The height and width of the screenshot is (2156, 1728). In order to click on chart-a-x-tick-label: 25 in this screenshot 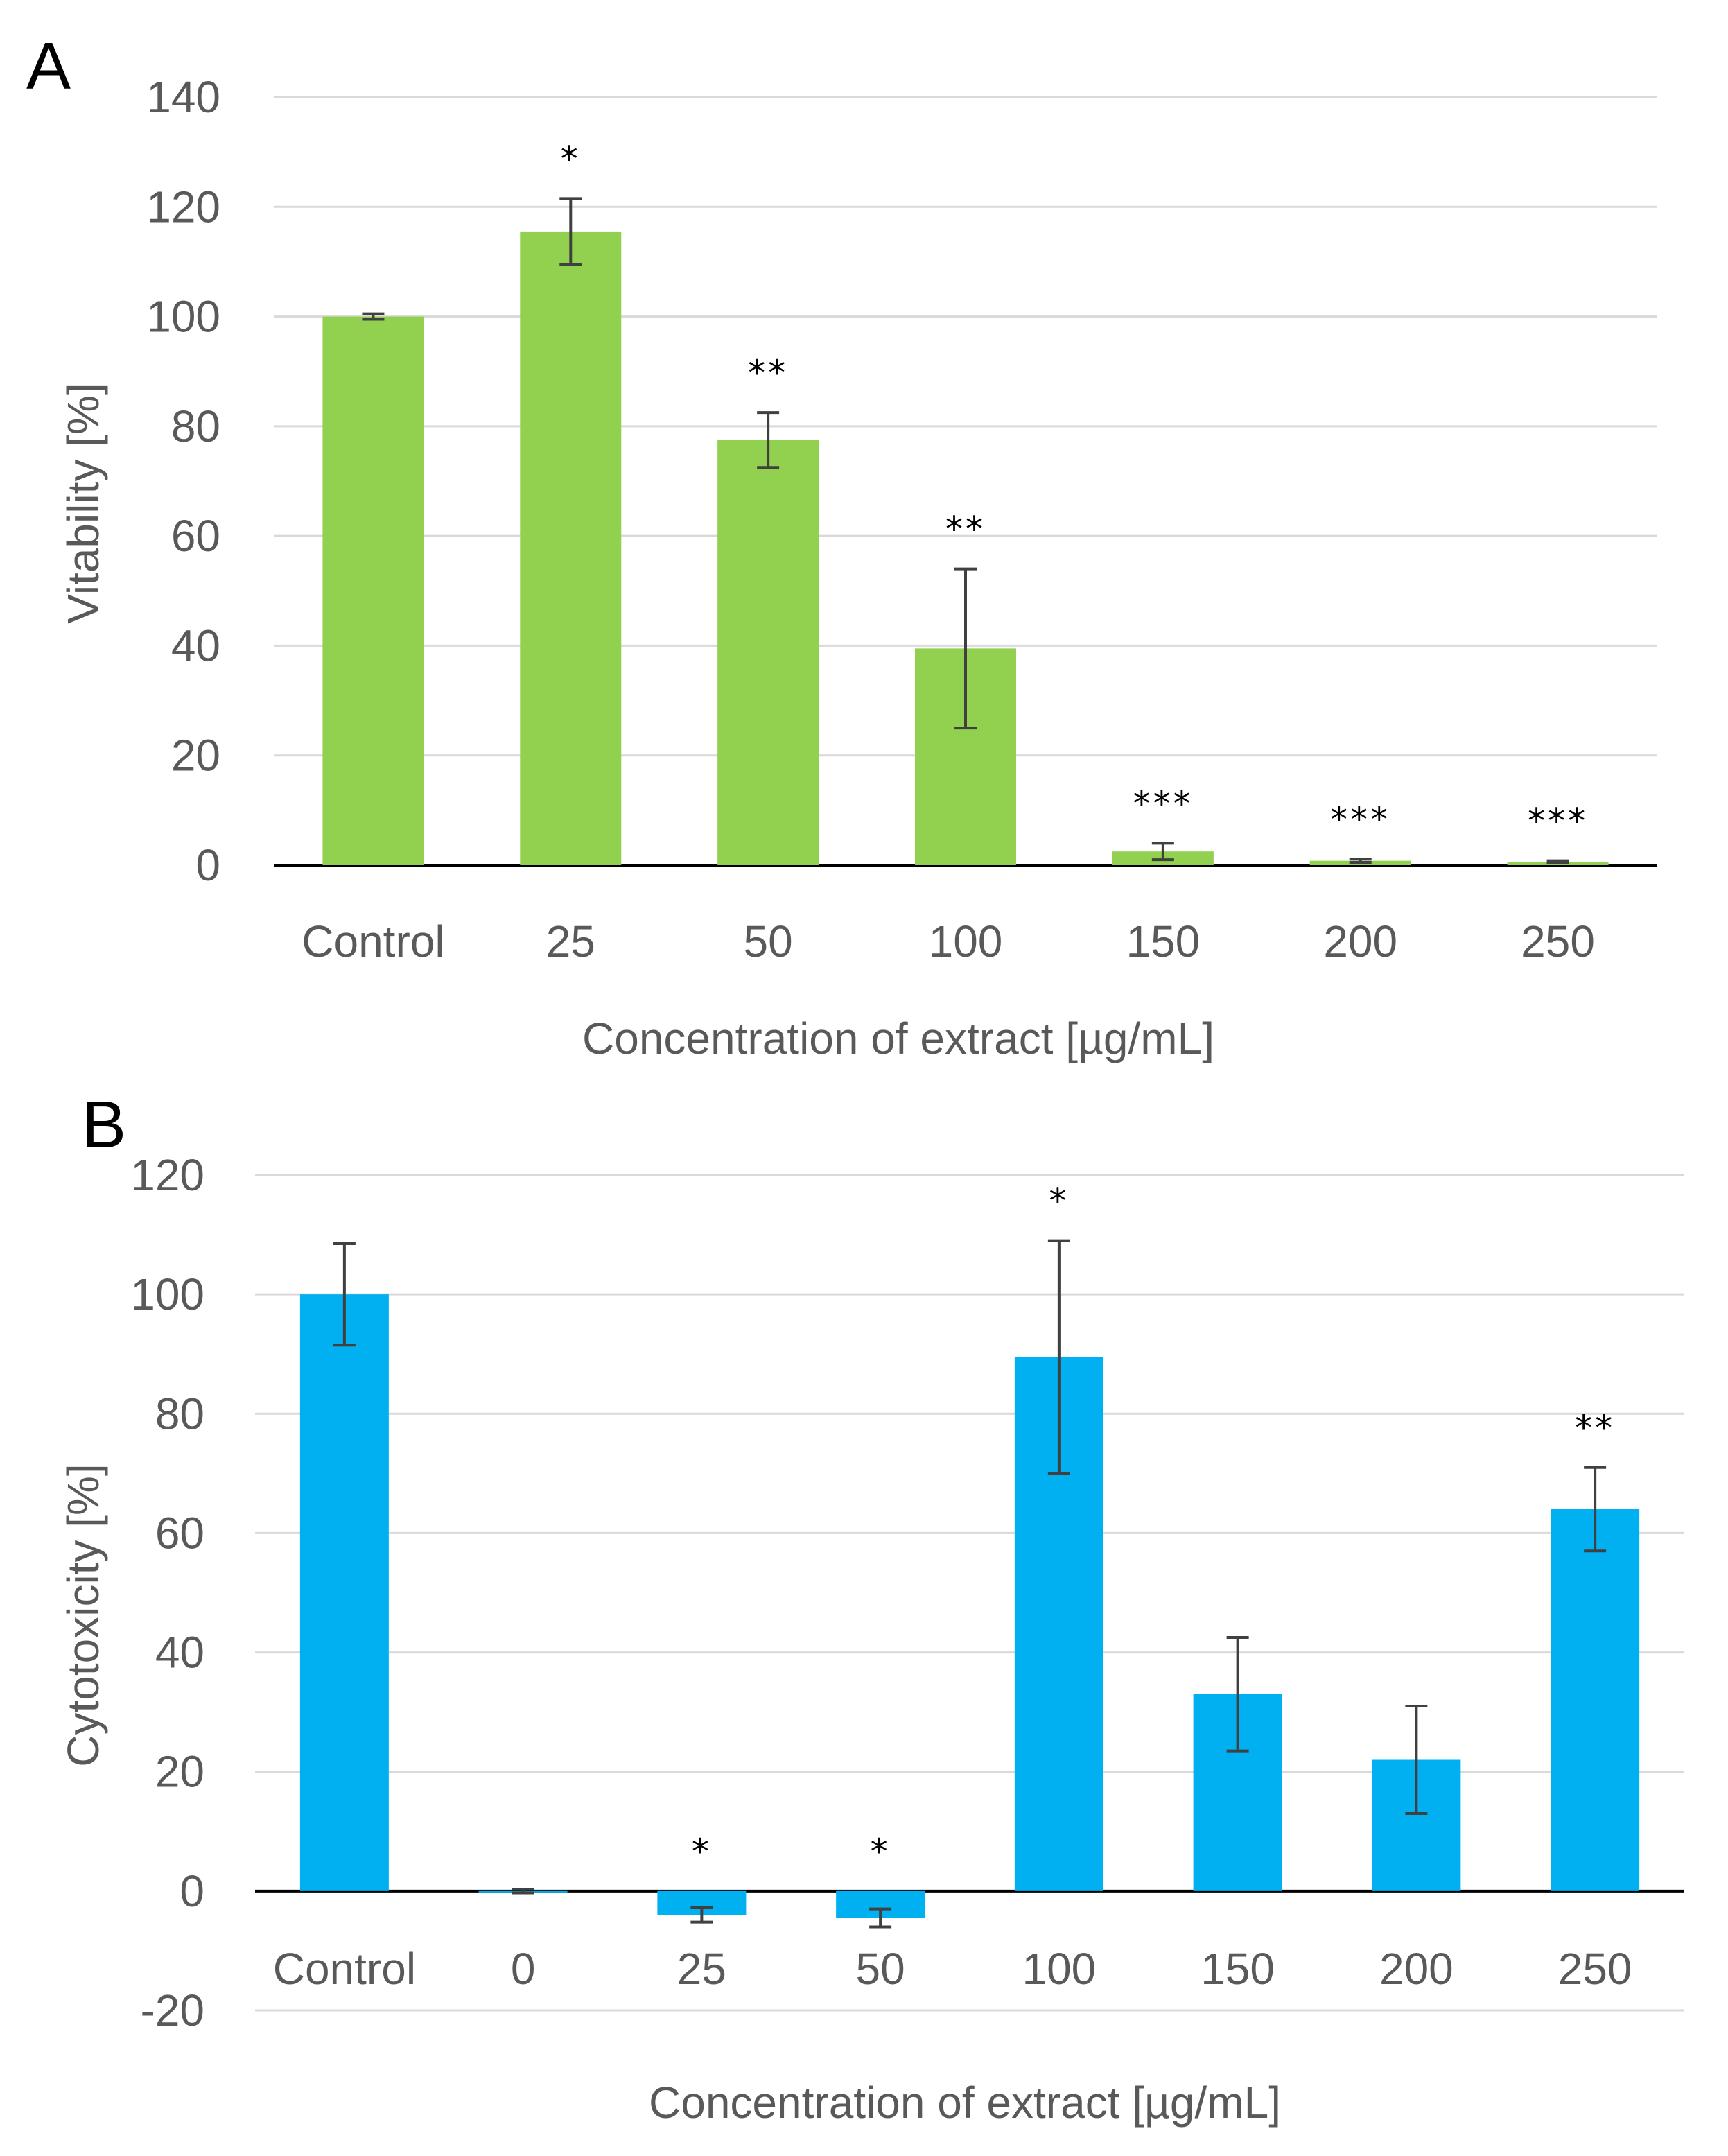, I will do `click(570, 941)`.